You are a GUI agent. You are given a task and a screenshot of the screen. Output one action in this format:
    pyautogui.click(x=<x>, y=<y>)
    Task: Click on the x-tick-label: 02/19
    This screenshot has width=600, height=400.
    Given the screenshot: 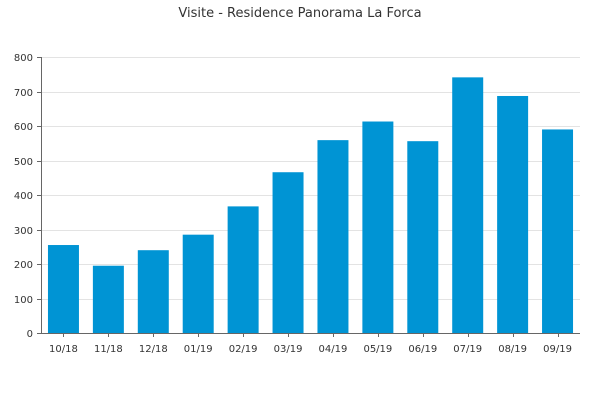 What is the action you would take?
    pyautogui.click(x=243, y=349)
    